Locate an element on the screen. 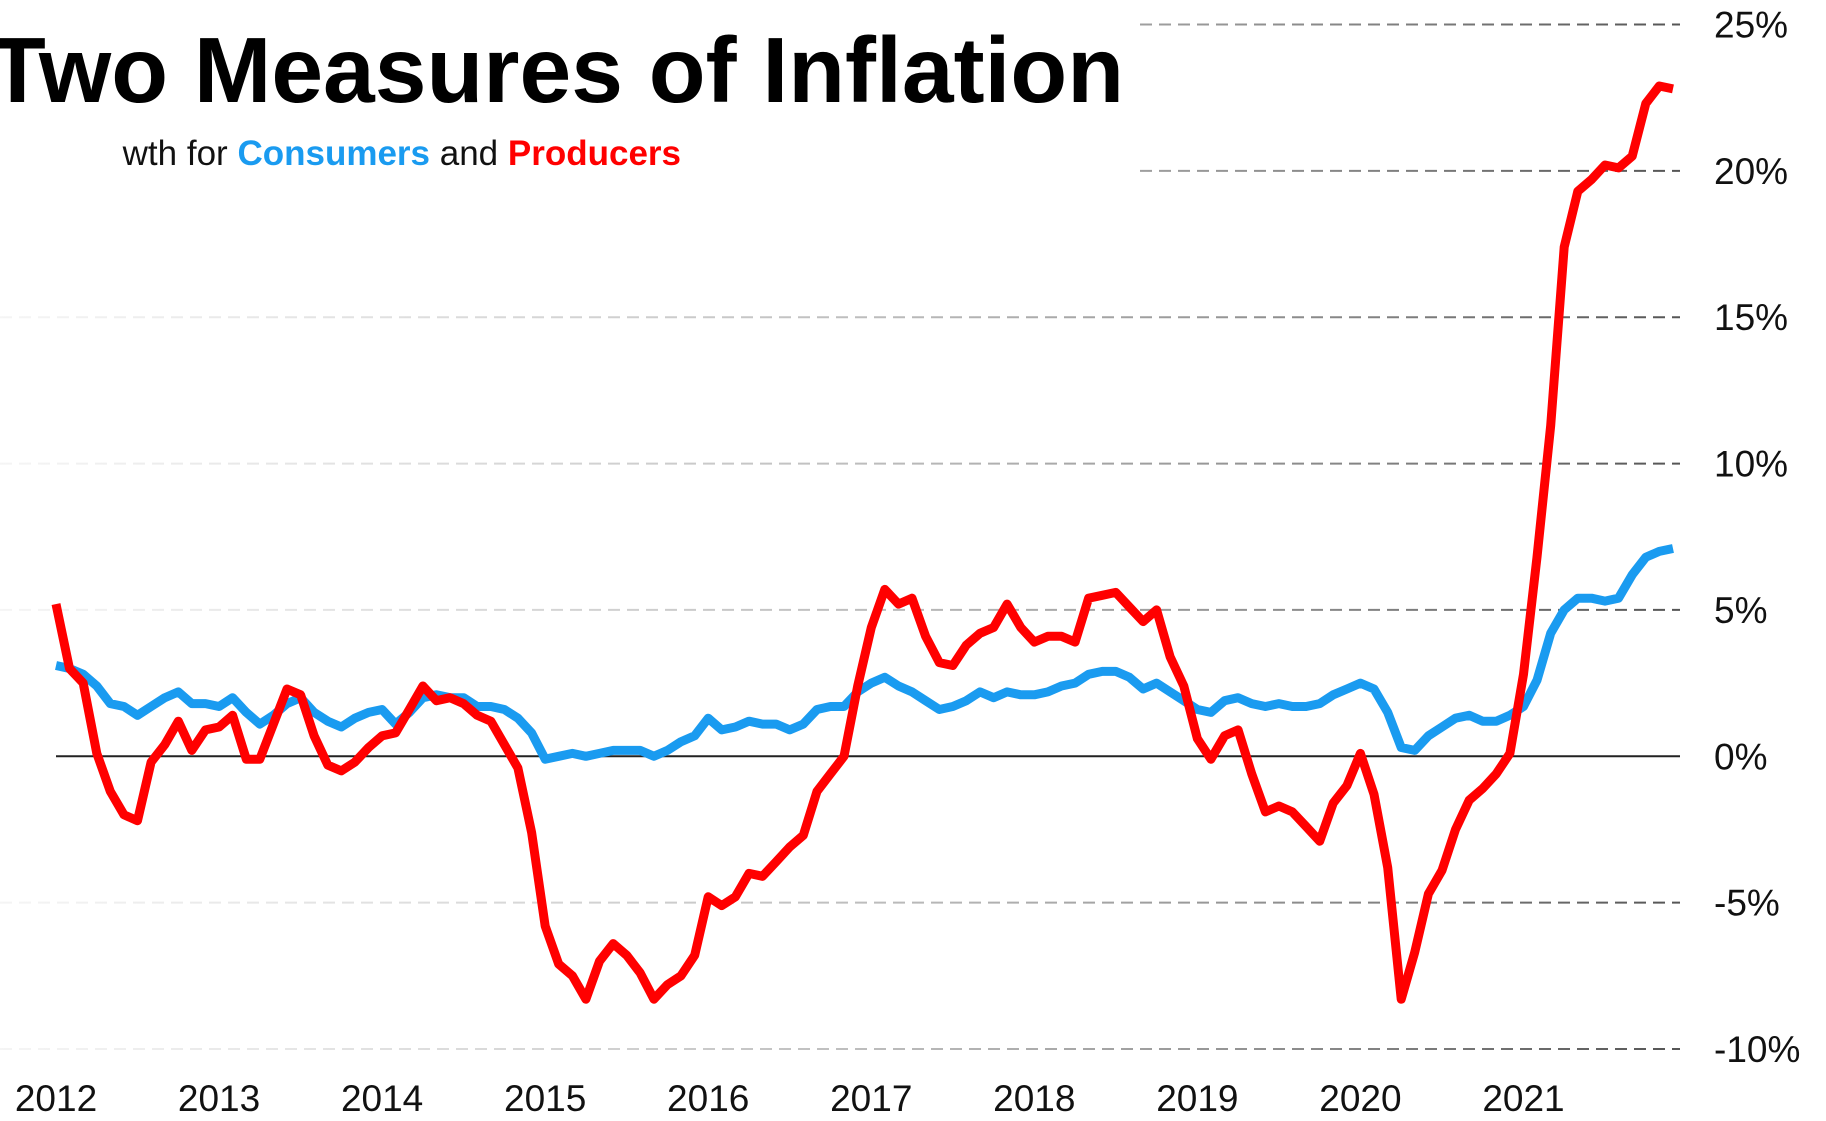 This screenshot has height=1121, width=1826. y-tick-label: 0% is located at coordinates (1740, 756).